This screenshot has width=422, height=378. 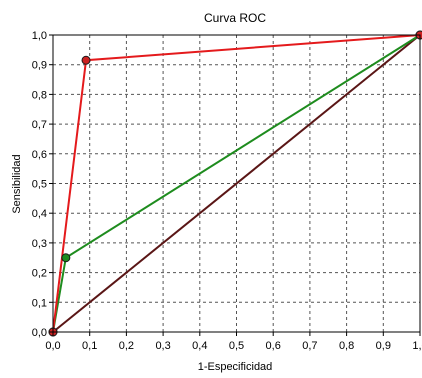 What do you see at coordinates (273, 346) in the screenshot?
I see `x-tick-label: 0,6` at bounding box center [273, 346].